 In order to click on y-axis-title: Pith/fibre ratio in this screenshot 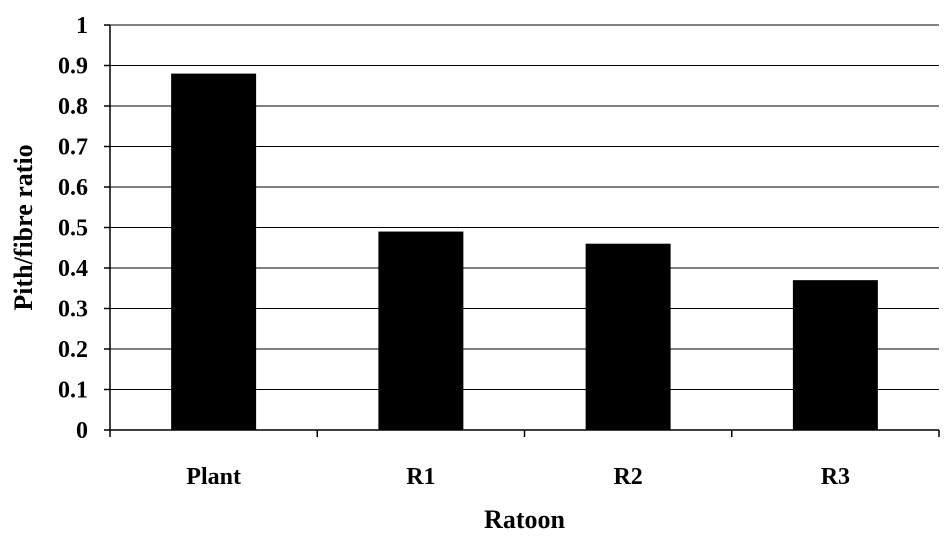, I will do `click(23, 227)`.